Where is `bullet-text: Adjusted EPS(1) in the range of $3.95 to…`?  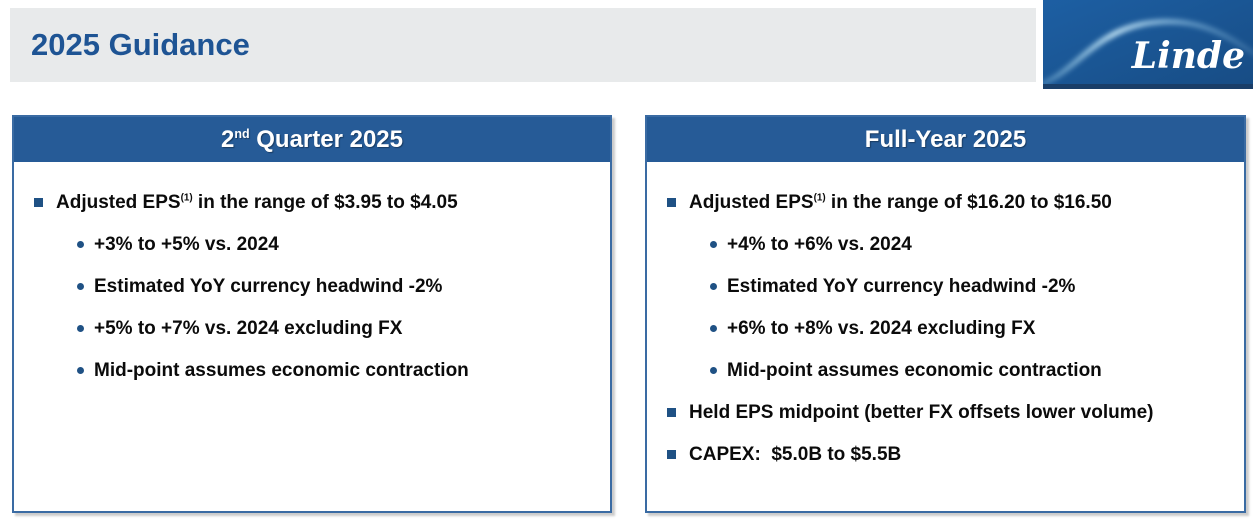
bullet-text: Adjusted EPS(1) in the range of $3.95 to… is located at coordinates (257, 202).